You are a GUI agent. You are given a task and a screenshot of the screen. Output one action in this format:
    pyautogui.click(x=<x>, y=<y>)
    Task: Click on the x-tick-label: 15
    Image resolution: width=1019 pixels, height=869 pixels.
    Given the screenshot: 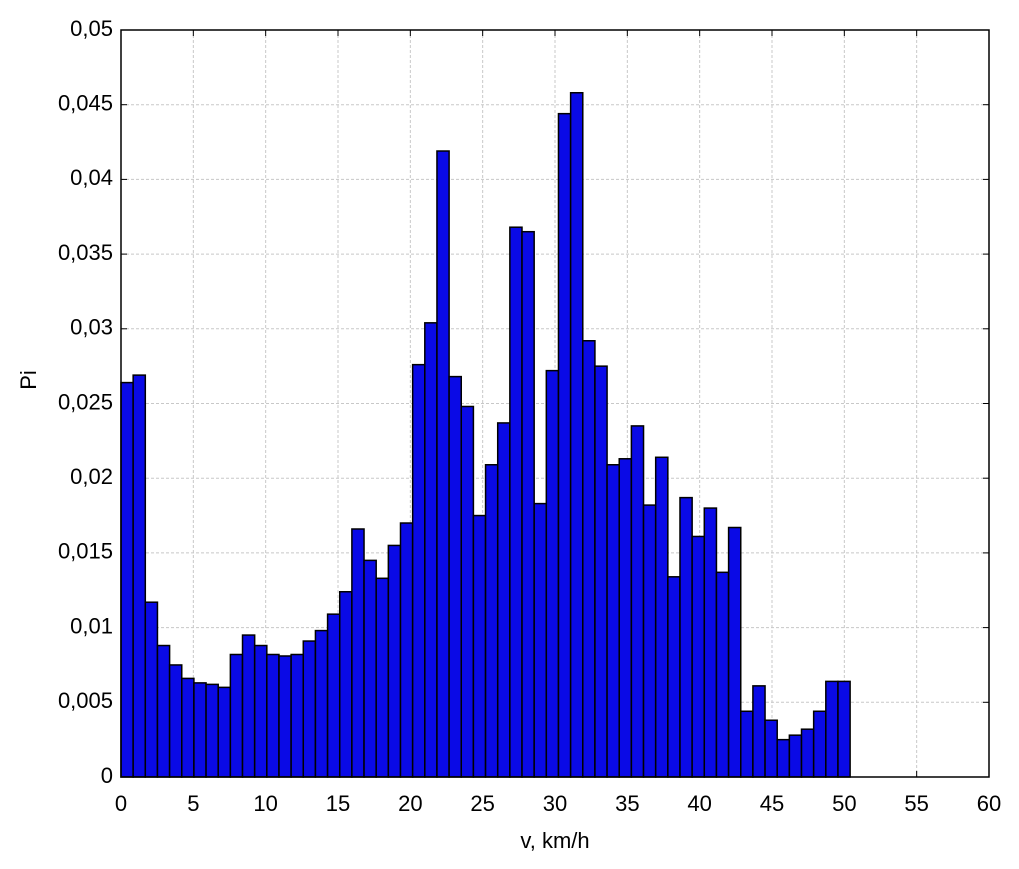 What is the action you would take?
    pyautogui.click(x=338, y=803)
    